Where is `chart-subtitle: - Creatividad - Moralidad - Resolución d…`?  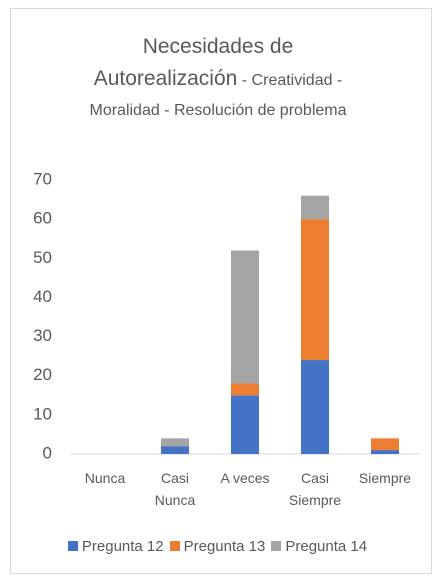 chart-subtitle: - Creatividad - Moralidad - Resolución d… is located at coordinates (218, 95).